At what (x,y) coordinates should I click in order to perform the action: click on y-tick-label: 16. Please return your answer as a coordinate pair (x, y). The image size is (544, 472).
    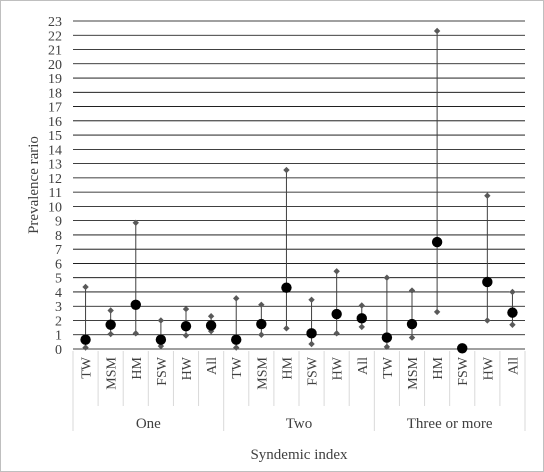
    Looking at the image, I should click on (55, 122).